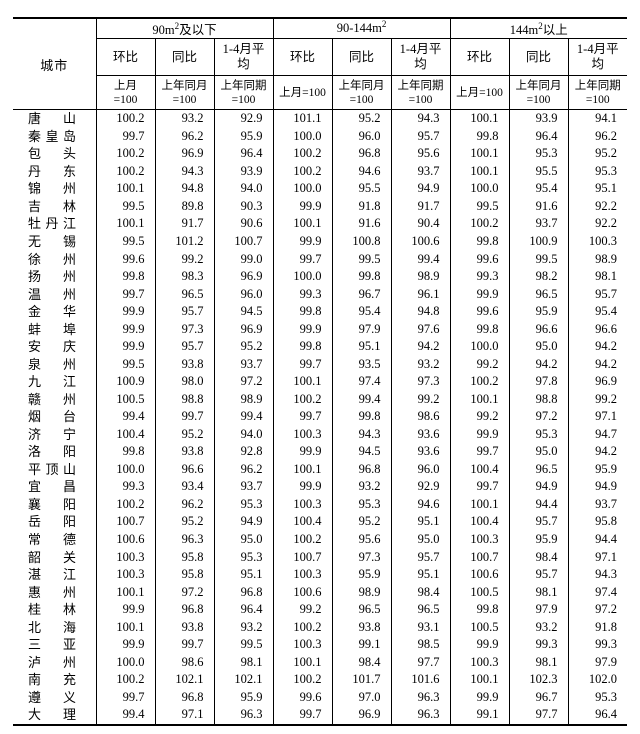 This screenshot has height=734, width=640. What do you see at coordinates (52, 154) in the screenshot?
I see `city-name: 包头` at bounding box center [52, 154].